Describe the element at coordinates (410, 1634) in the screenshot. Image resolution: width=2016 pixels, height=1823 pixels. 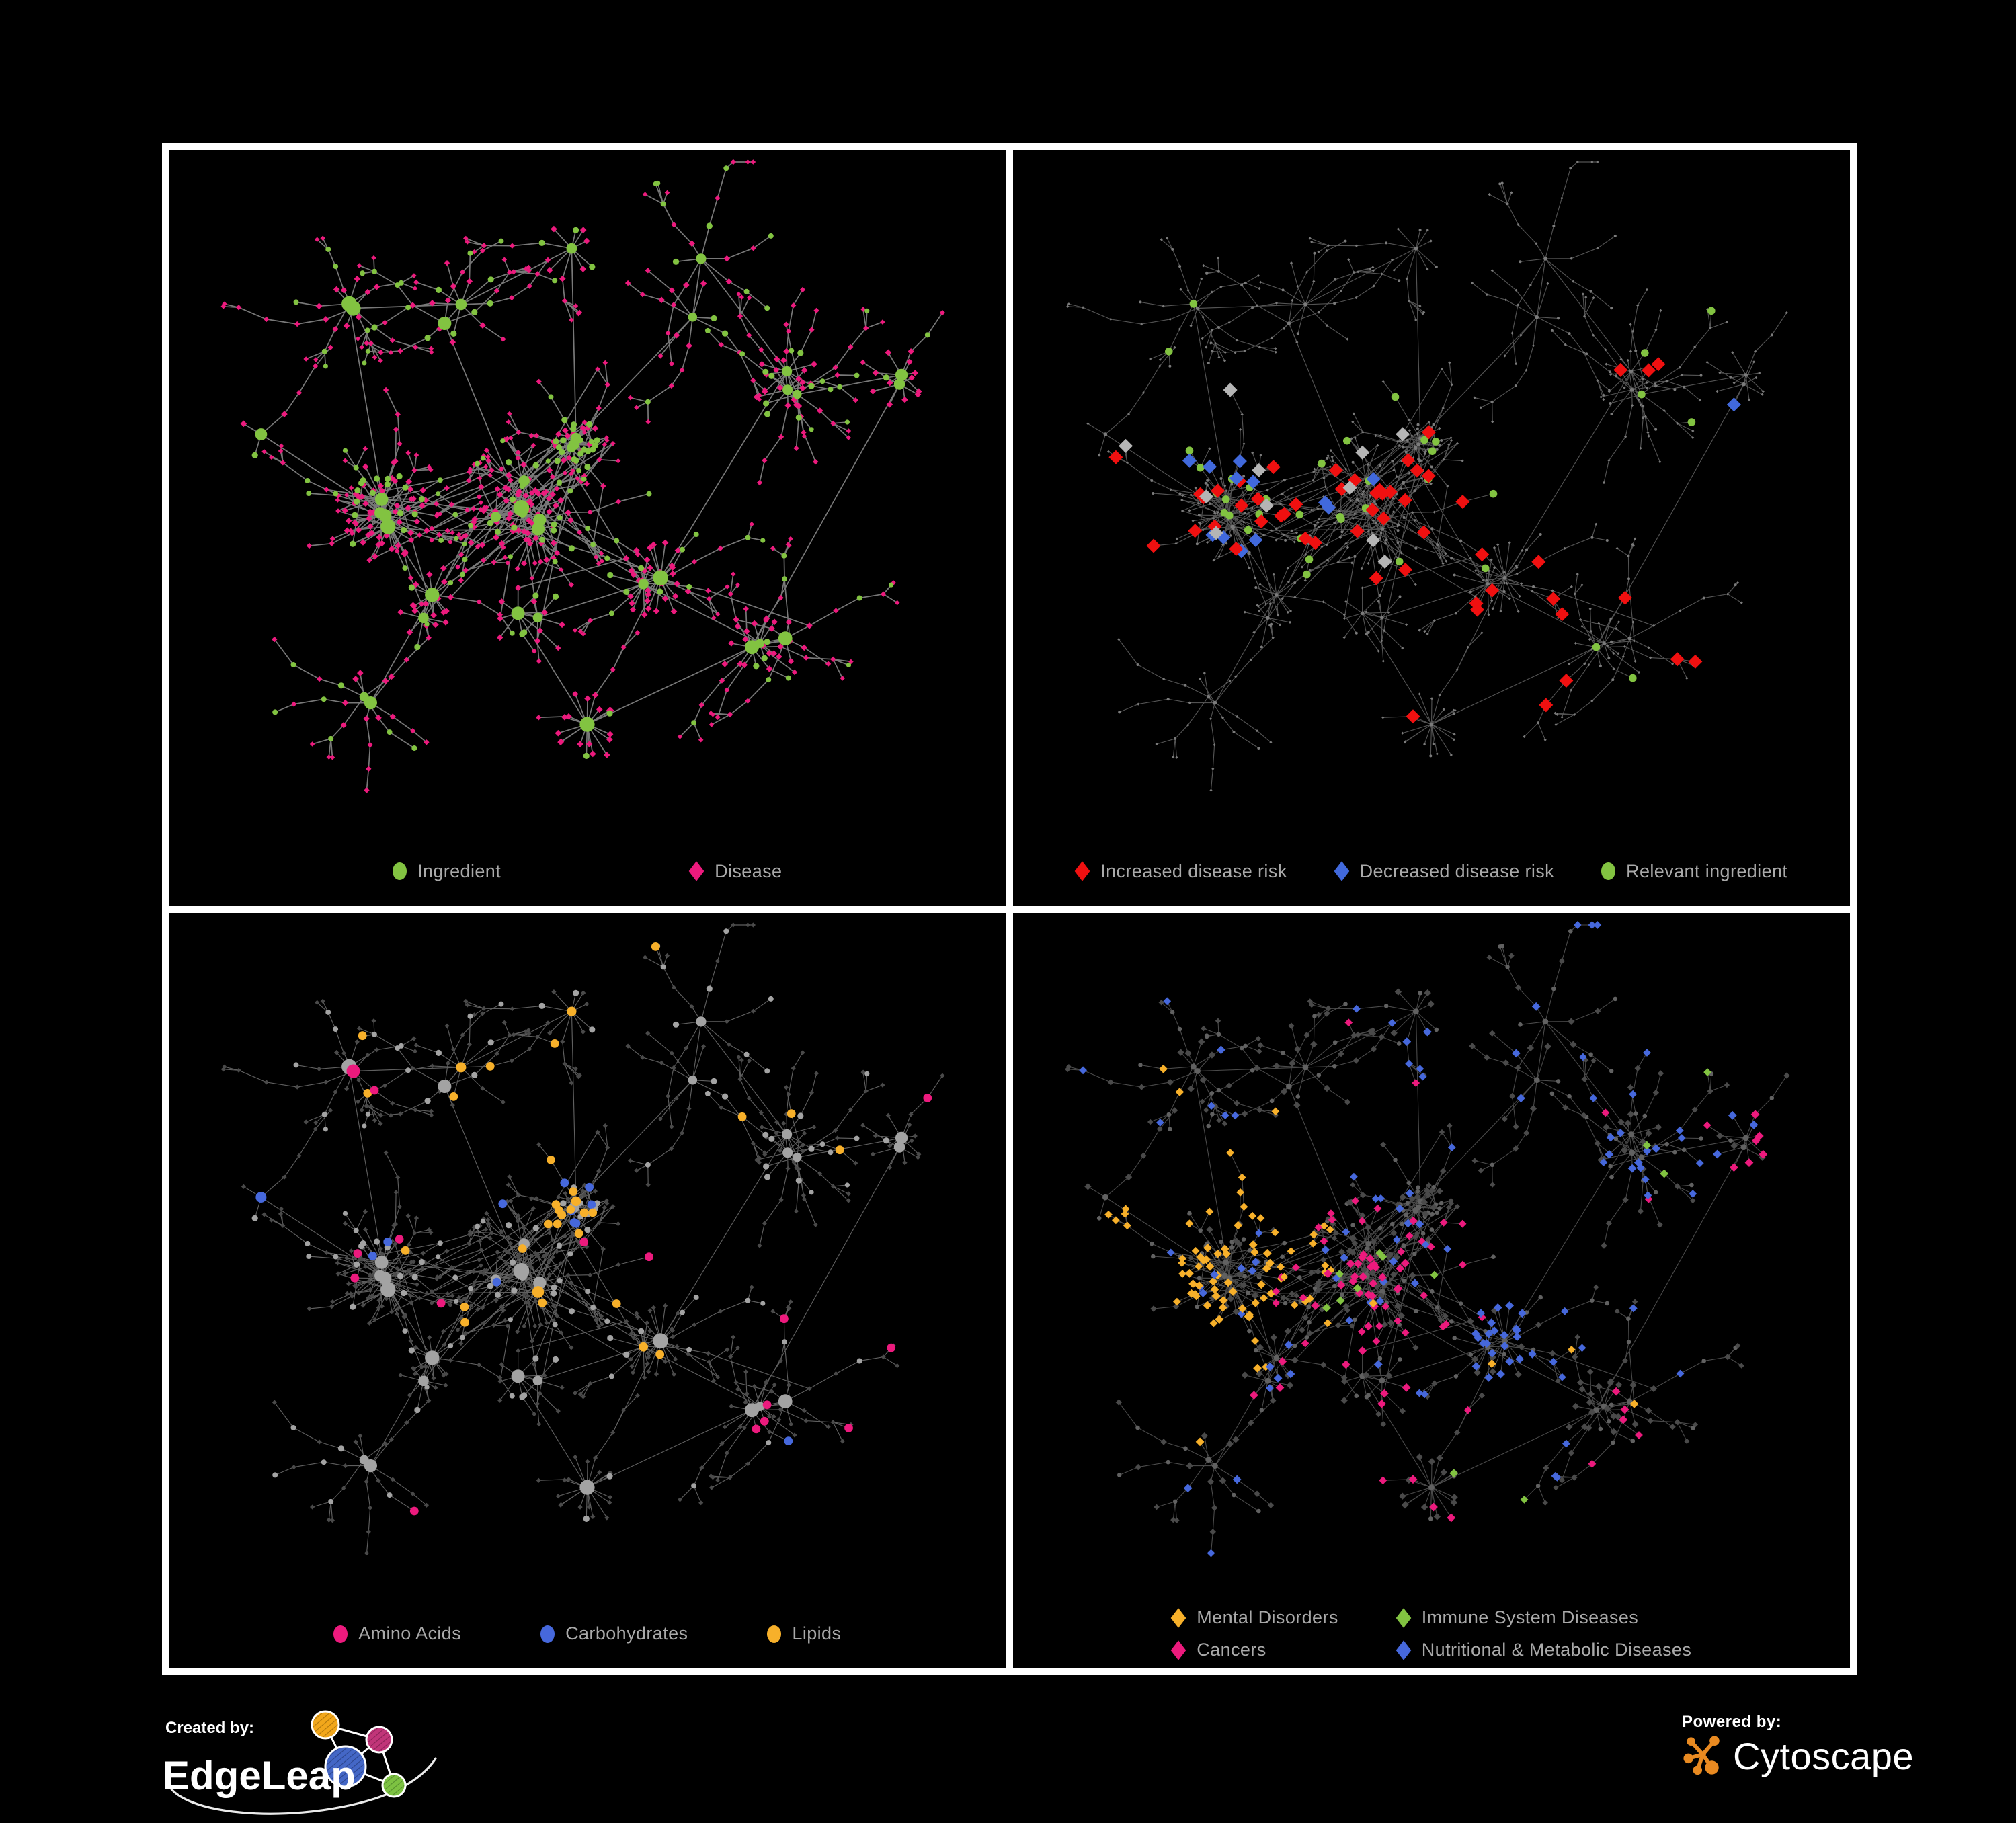
I see `legend-label: Amino Acids` at that location.